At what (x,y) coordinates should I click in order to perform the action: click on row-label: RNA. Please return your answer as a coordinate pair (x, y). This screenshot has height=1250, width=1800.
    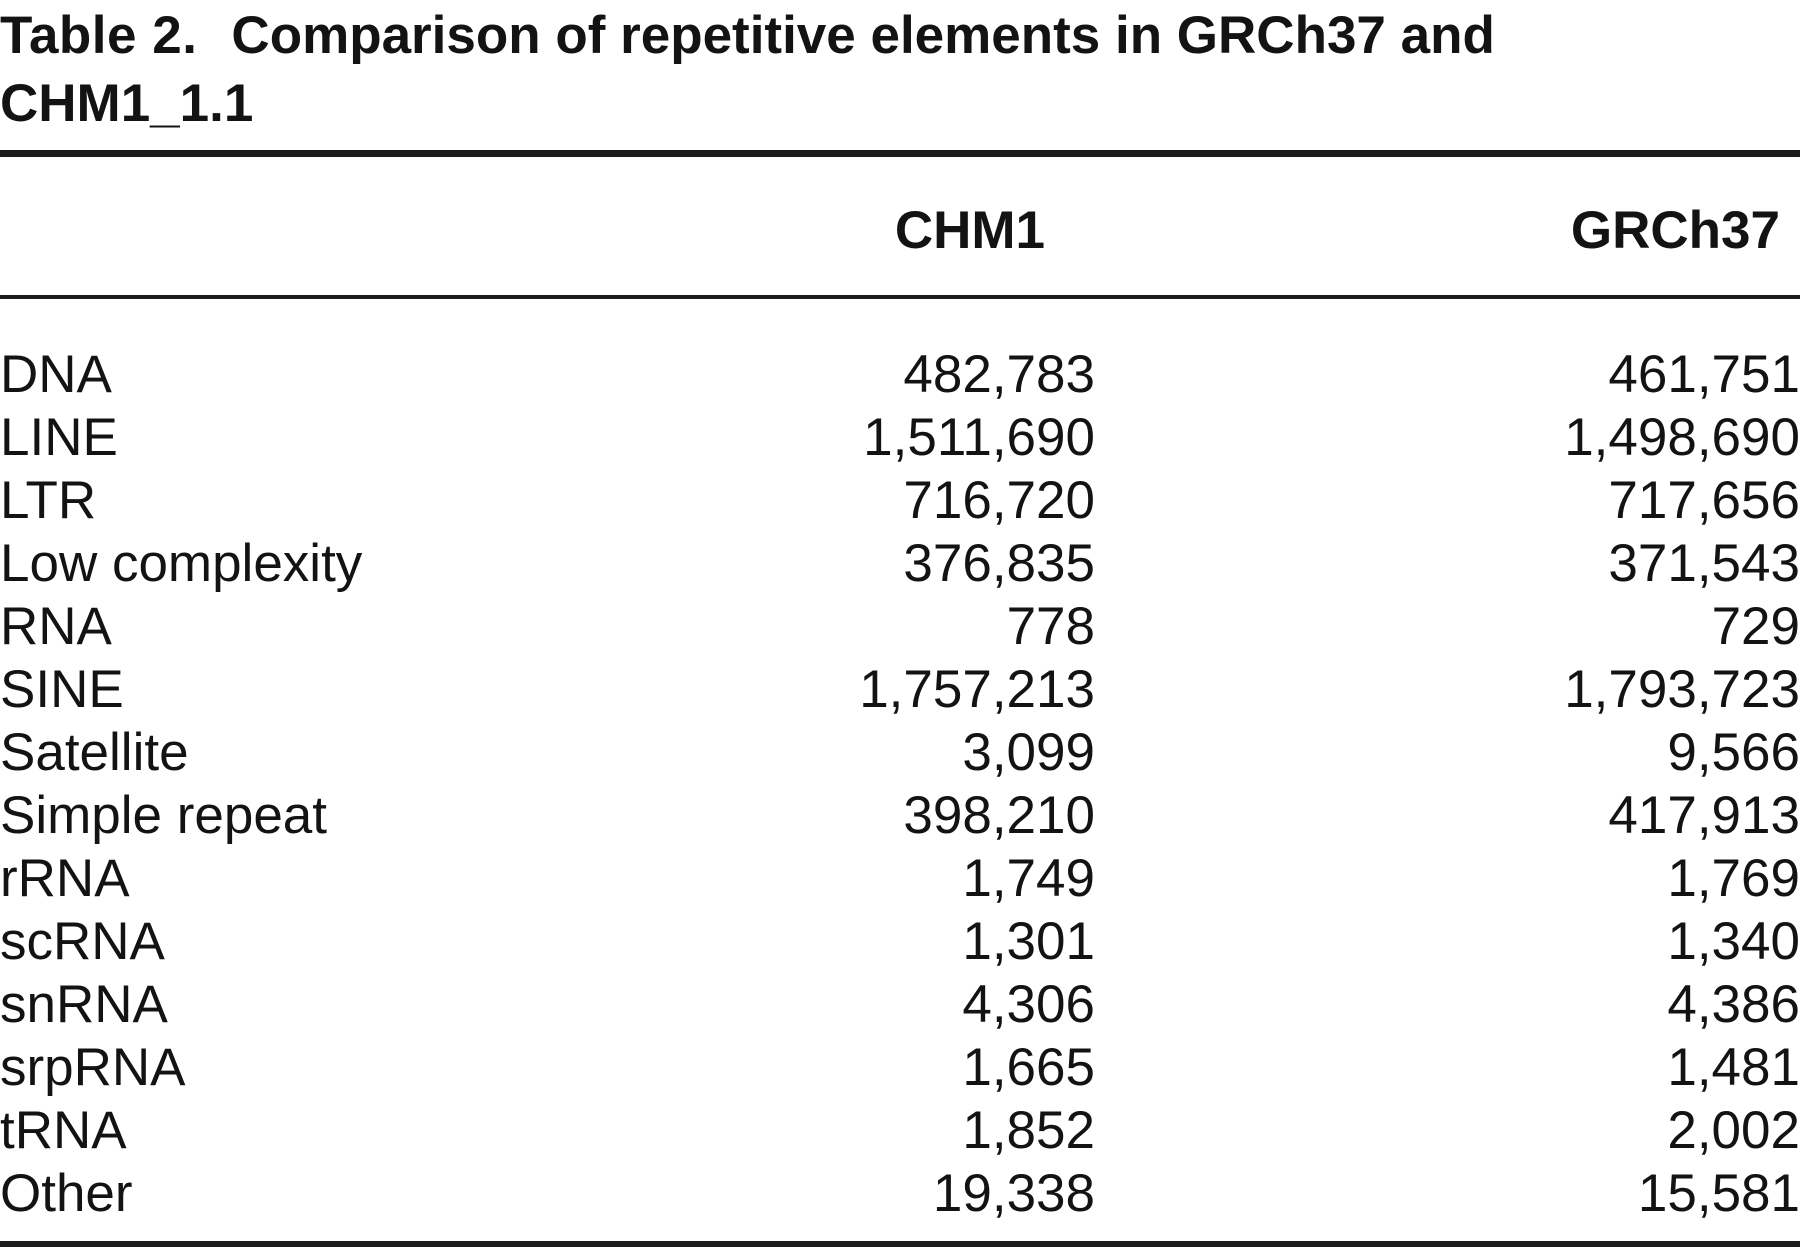
    Looking at the image, I should click on (56, 626).